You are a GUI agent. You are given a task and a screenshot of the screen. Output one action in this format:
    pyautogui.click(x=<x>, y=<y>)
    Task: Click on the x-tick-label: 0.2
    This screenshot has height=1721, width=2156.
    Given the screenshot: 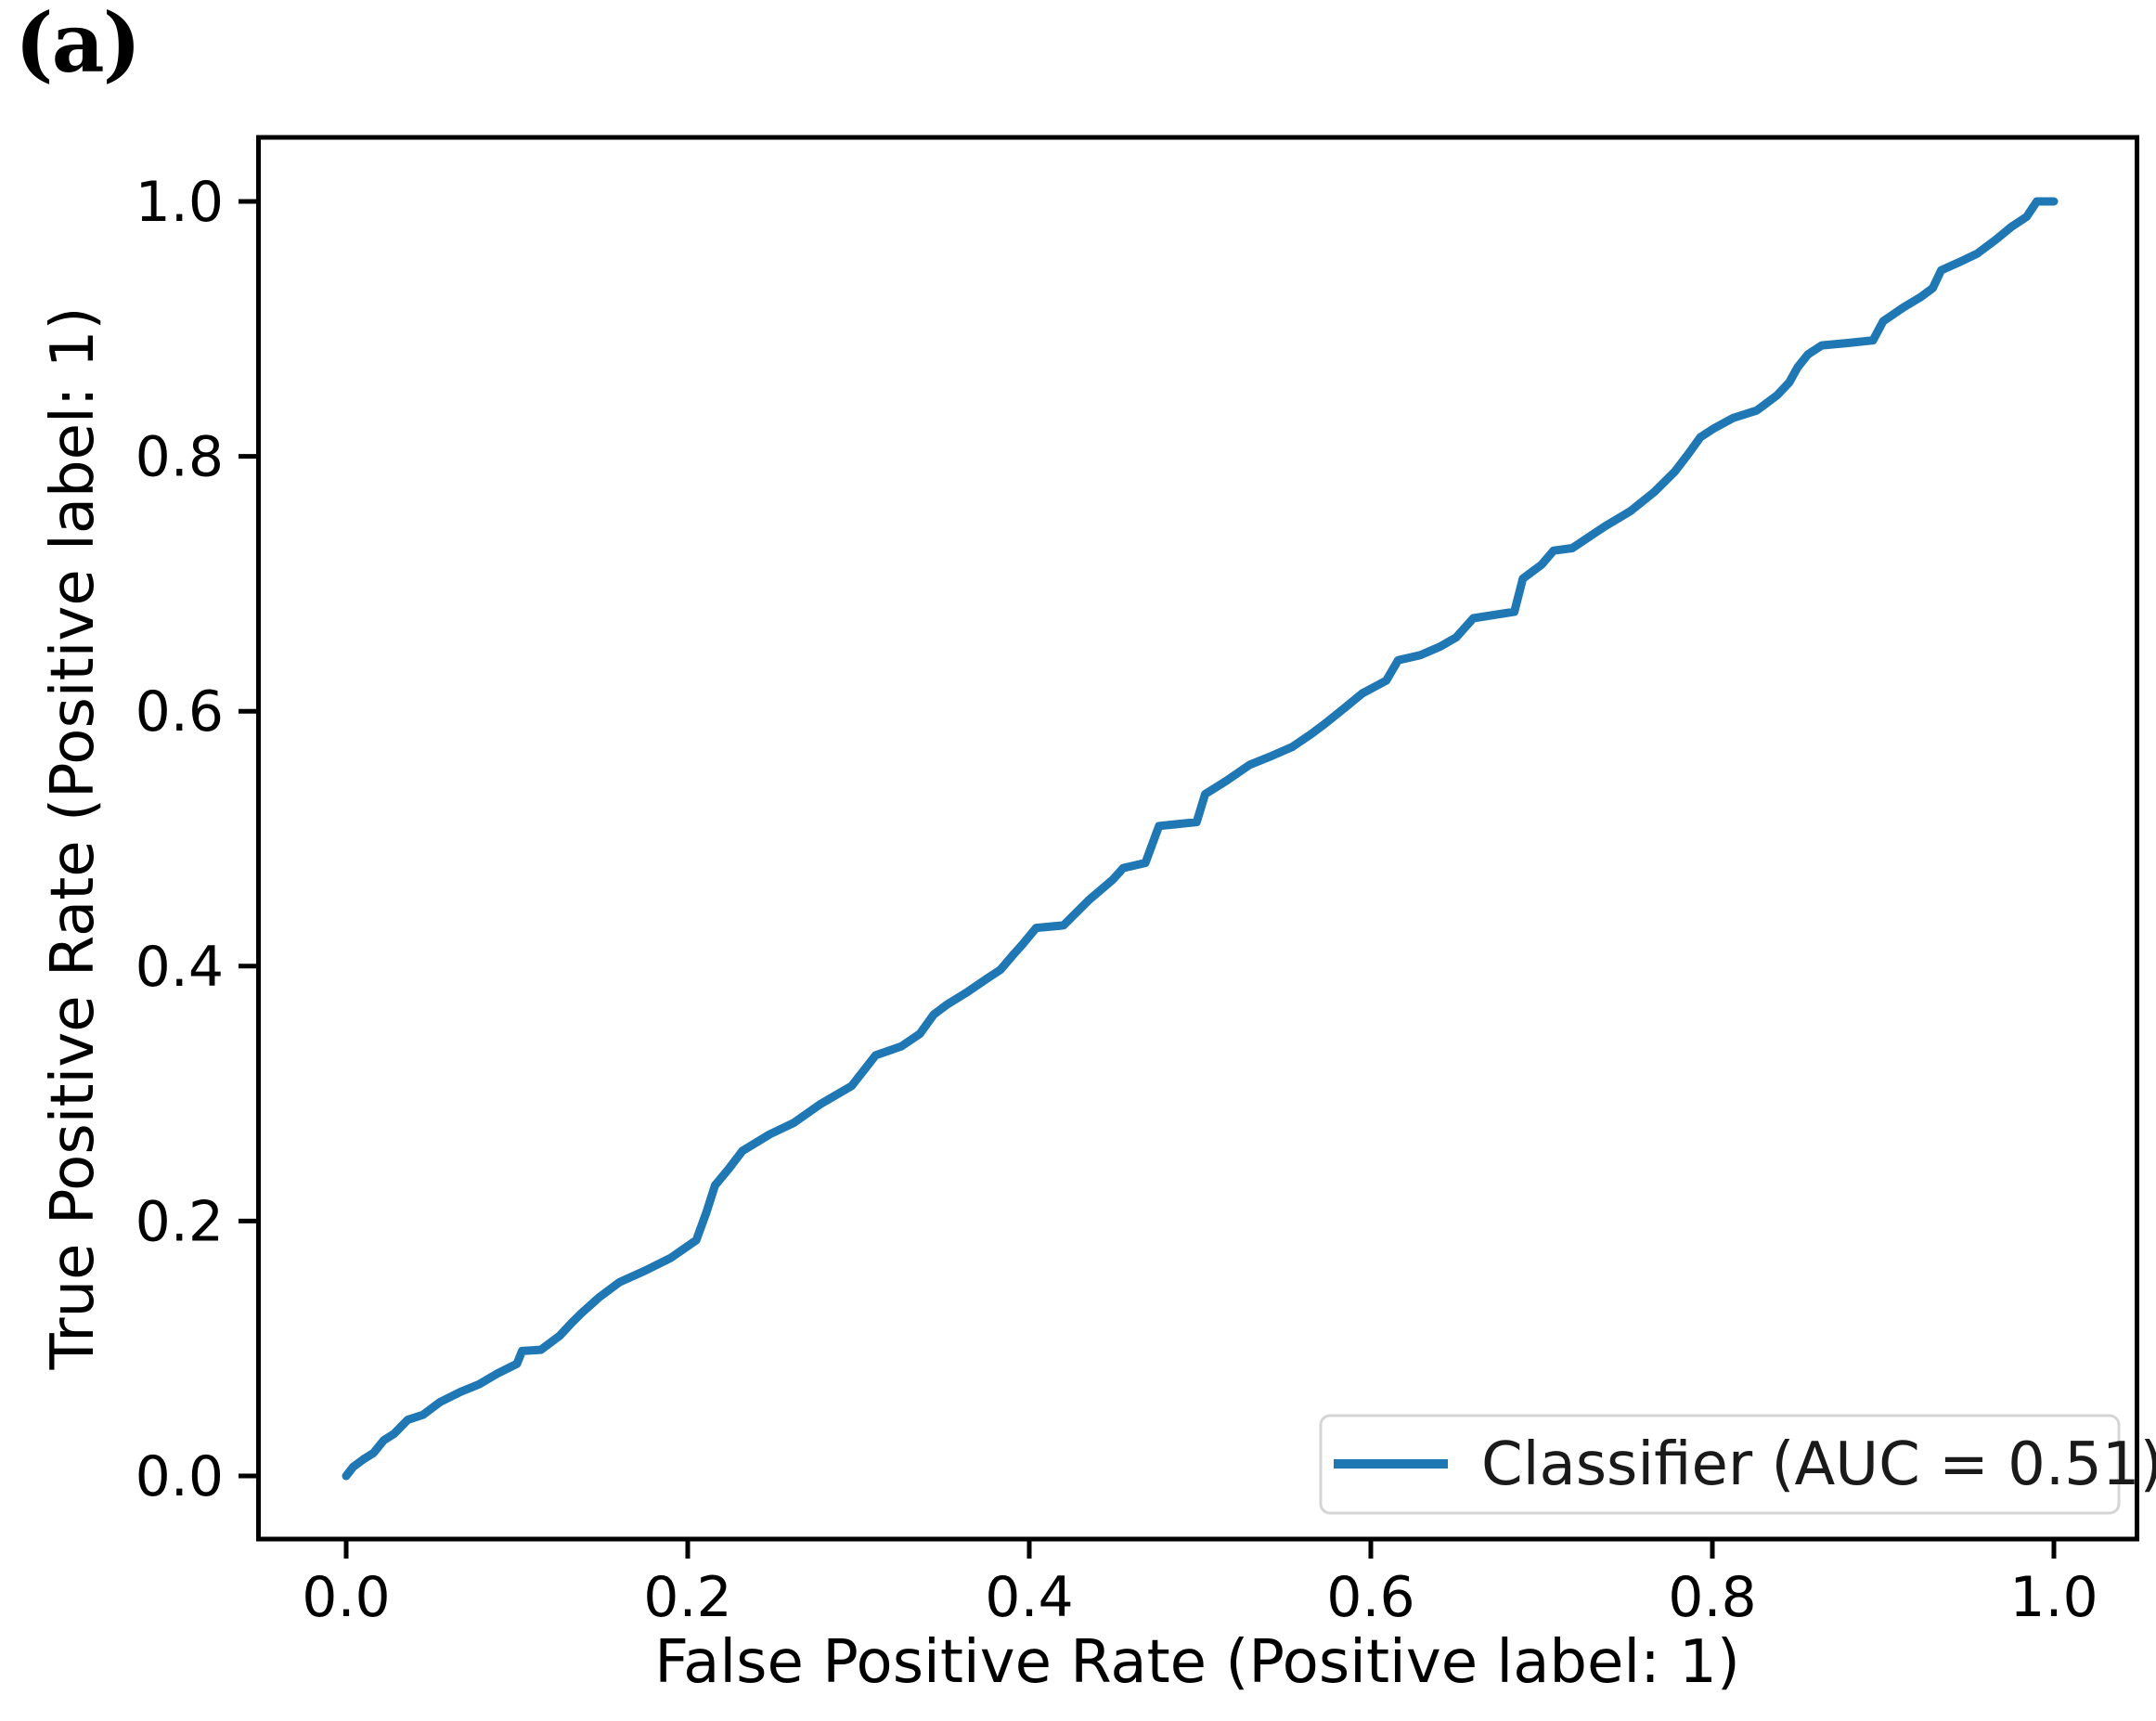 What is the action you would take?
    pyautogui.click(x=687, y=1597)
    